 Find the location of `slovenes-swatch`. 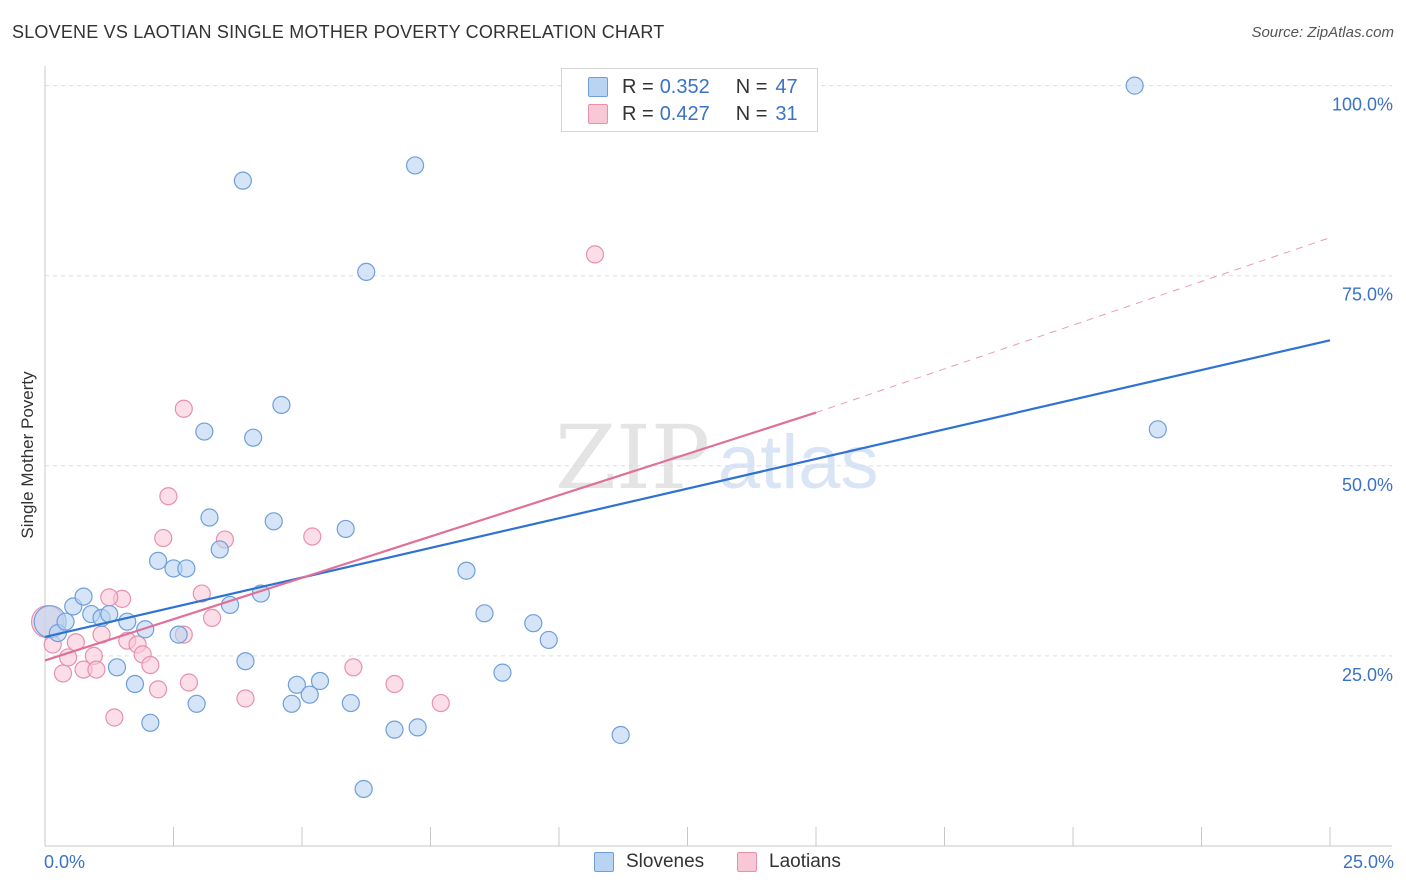

slovenes-swatch is located at coordinates (598, 87).